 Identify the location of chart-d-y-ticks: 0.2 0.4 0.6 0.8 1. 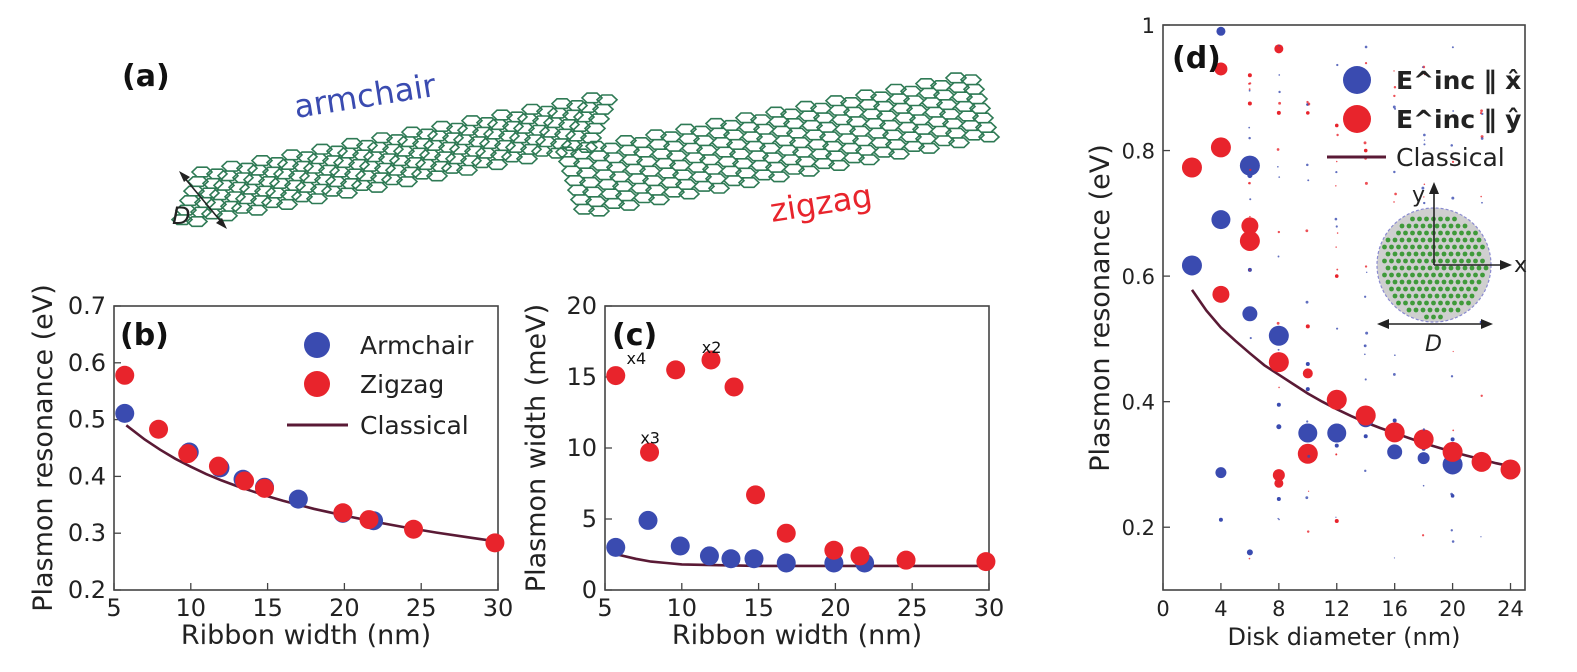
(1146, 277).